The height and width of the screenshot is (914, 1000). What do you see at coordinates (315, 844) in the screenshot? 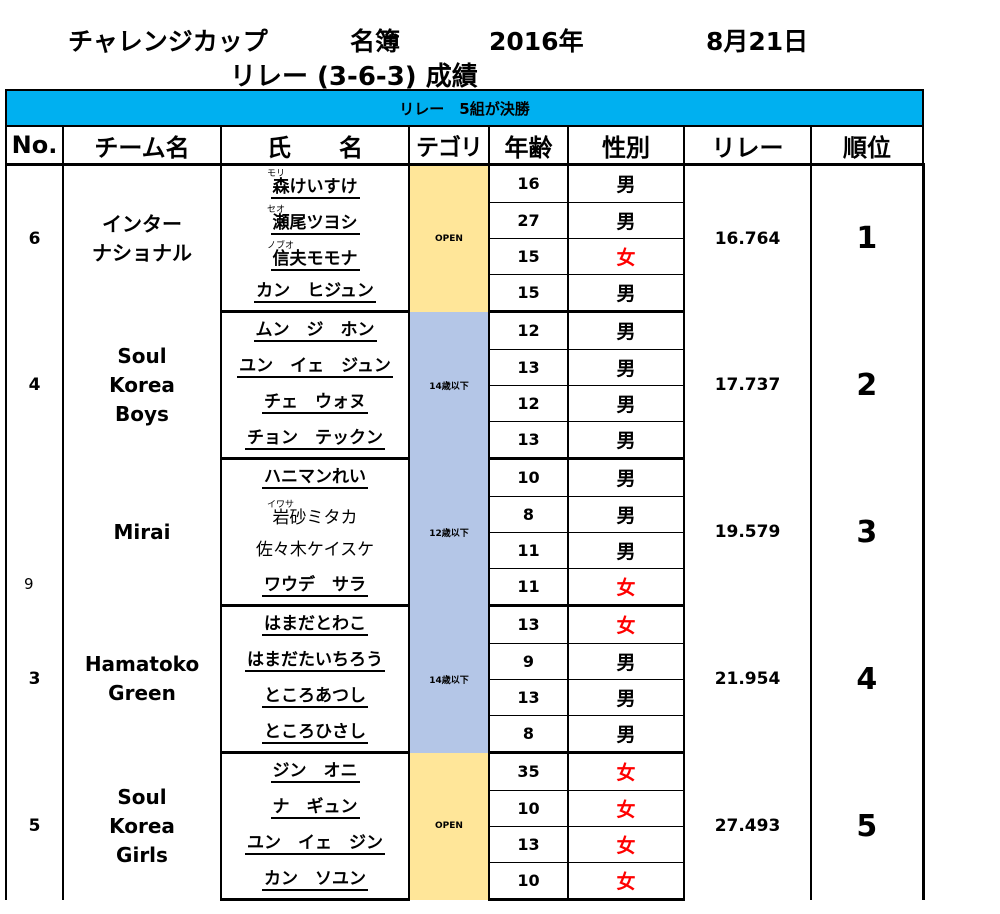
I see `member-name-cell: ユン イェ ジン` at bounding box center [315, 844].